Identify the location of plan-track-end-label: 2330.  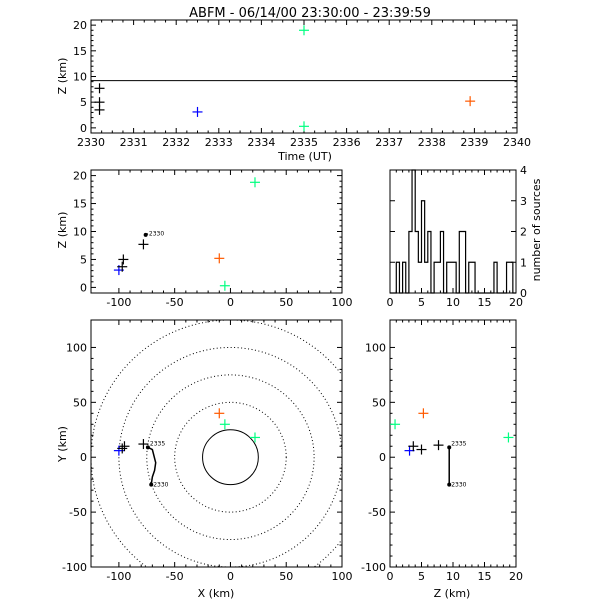
(160, 485).